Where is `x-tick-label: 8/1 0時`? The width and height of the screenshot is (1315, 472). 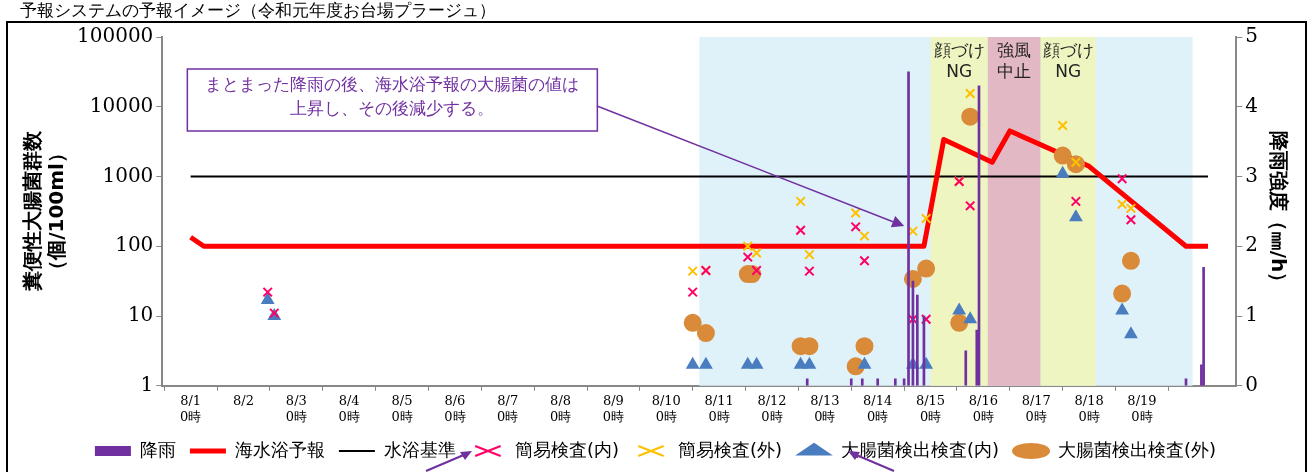 x-tick-label: 8/1 0時 is located at coordinates (190, 408).